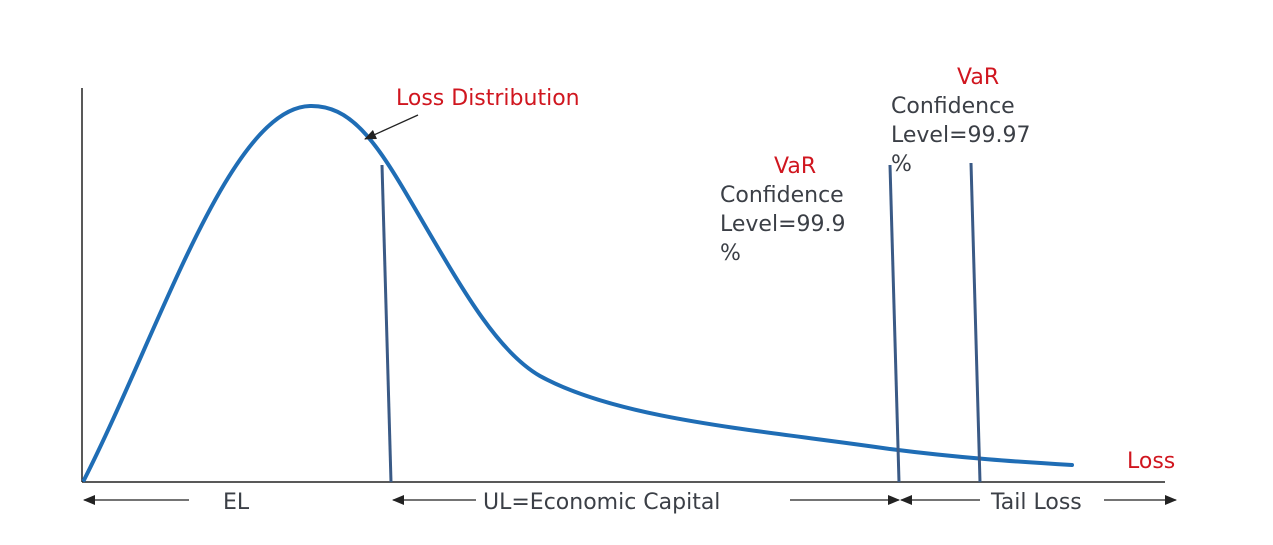 Image resolution: width=1273 pixels, height=545 pixels. Describe the element at coordinates (391, 127) in the screenshot. I see `curve-pointer-arrow` at that location.